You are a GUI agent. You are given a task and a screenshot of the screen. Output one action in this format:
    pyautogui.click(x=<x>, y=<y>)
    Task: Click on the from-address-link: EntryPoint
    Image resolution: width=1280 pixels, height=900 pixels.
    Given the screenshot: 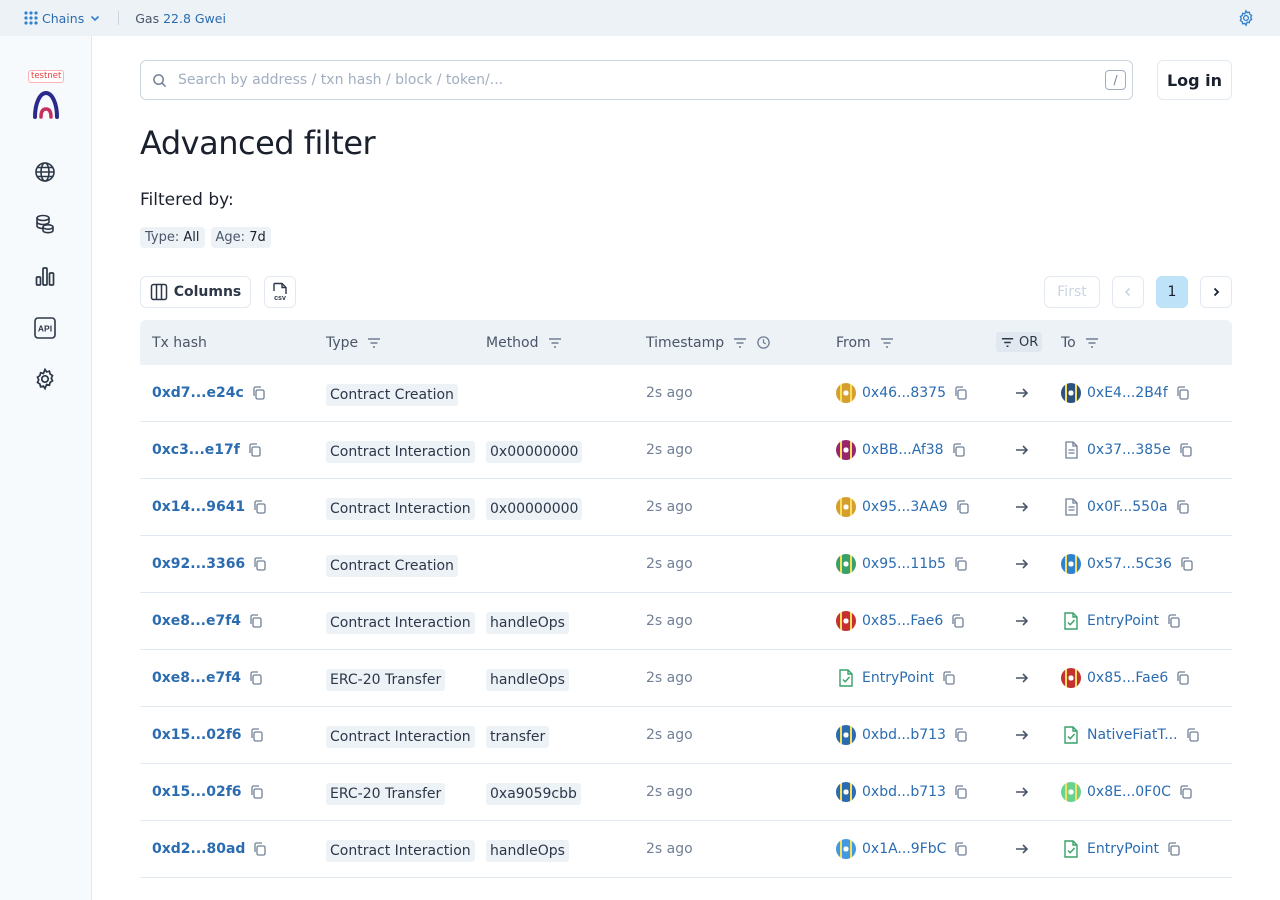 What is the action you would take?
    pyautogui.click(x=898, y=678)
    